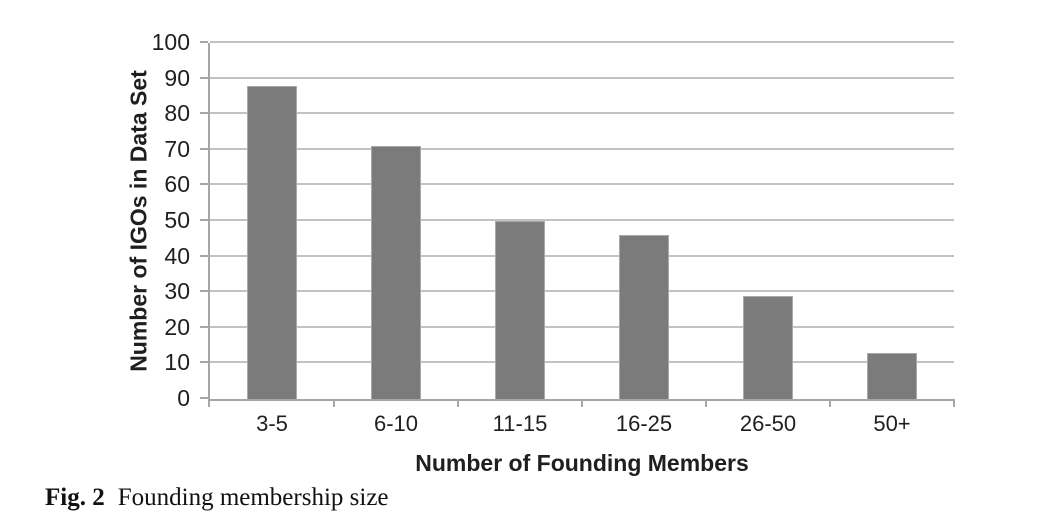 Image resolution: width=1052 pixels, height=530 pixels. What do you see at coordinates (177, 148) in the screenshot?
I see `y-tick-label-70: 70` at bounding box center [177, 148].